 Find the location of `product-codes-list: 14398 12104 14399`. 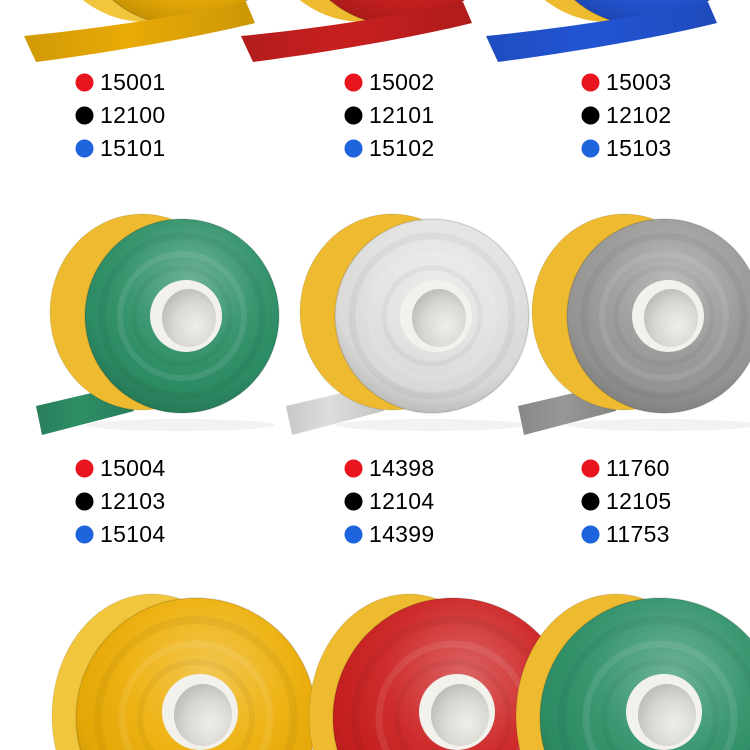

product-codes-list: 14398 12104 14399 is located at coordinates (375, 501).